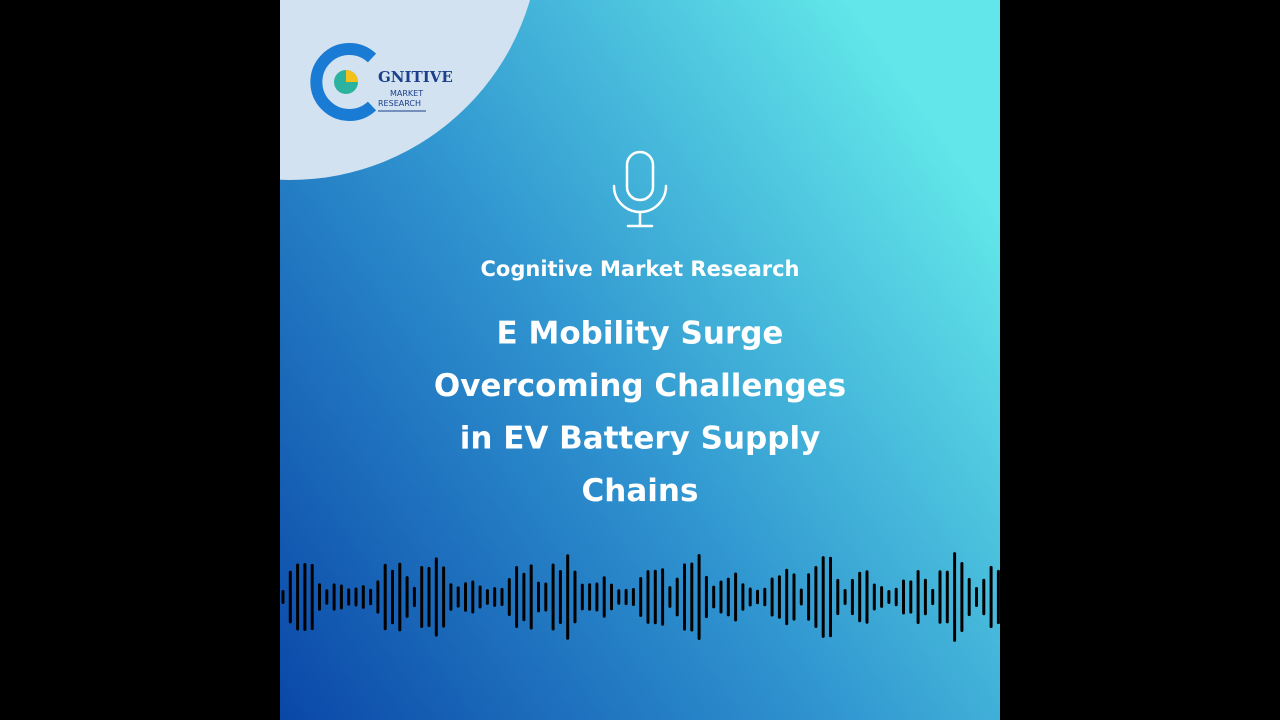 This screenshot has height=720, width=1280. Describe the element at coordinates (640, 491) in the screenshot. I see `title-line: Chains` at that location.